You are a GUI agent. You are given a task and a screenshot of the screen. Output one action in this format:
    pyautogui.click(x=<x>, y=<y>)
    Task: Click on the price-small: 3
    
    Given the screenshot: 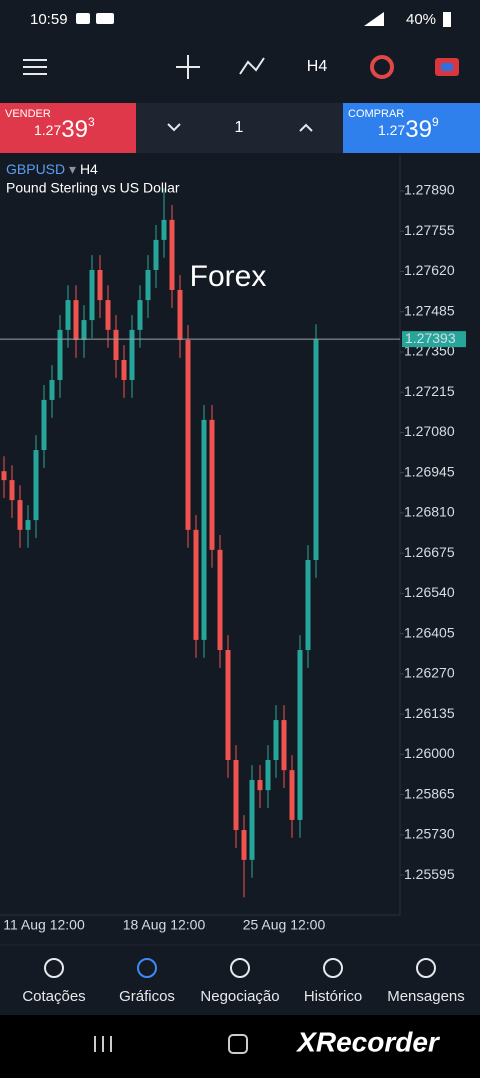 What is the action you would take?
    pyautogui.click(x=91, y=122)
    